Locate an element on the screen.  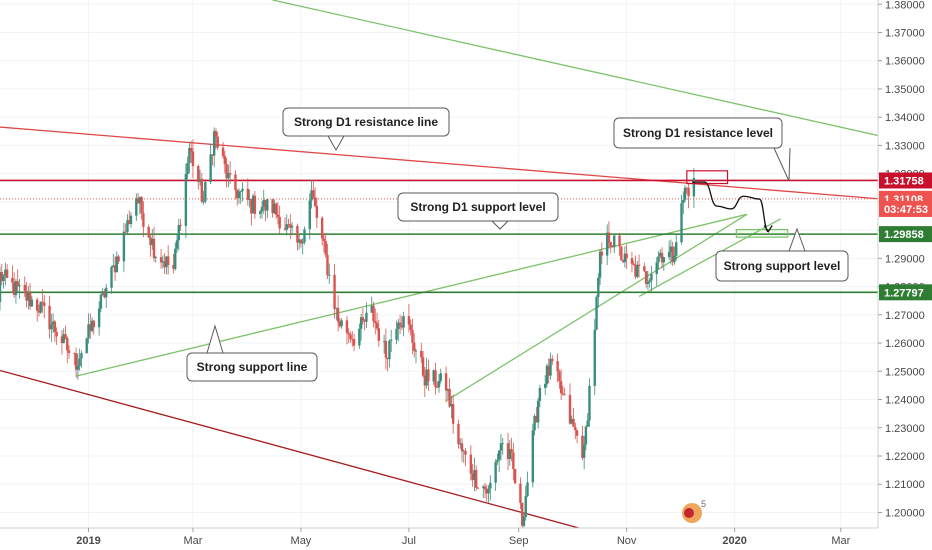
price-tick-label: 1.21000 is located at coordinates (905, 485).